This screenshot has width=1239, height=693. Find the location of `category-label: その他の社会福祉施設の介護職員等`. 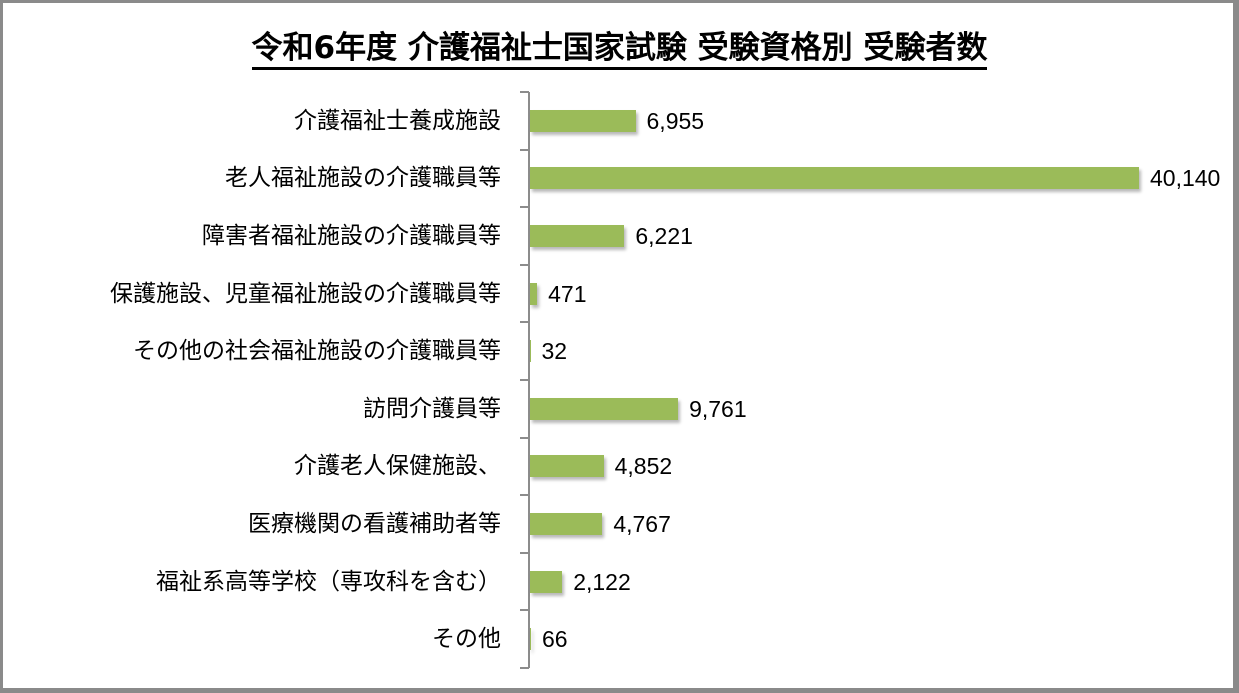

category-label: その他の社会福祉施設の介護職員等 is located at coordinates (317, 351).